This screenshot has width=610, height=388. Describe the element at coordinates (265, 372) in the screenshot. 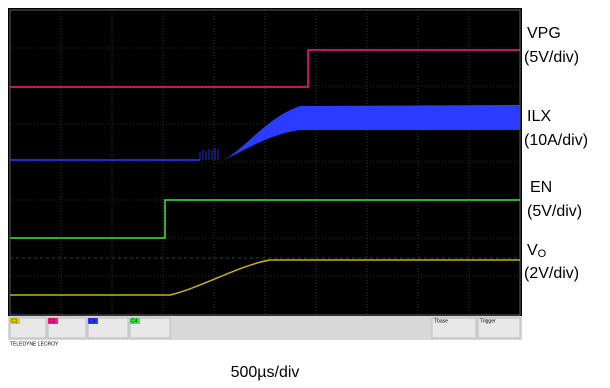

I see `timebase: 500µs/div` at that location.